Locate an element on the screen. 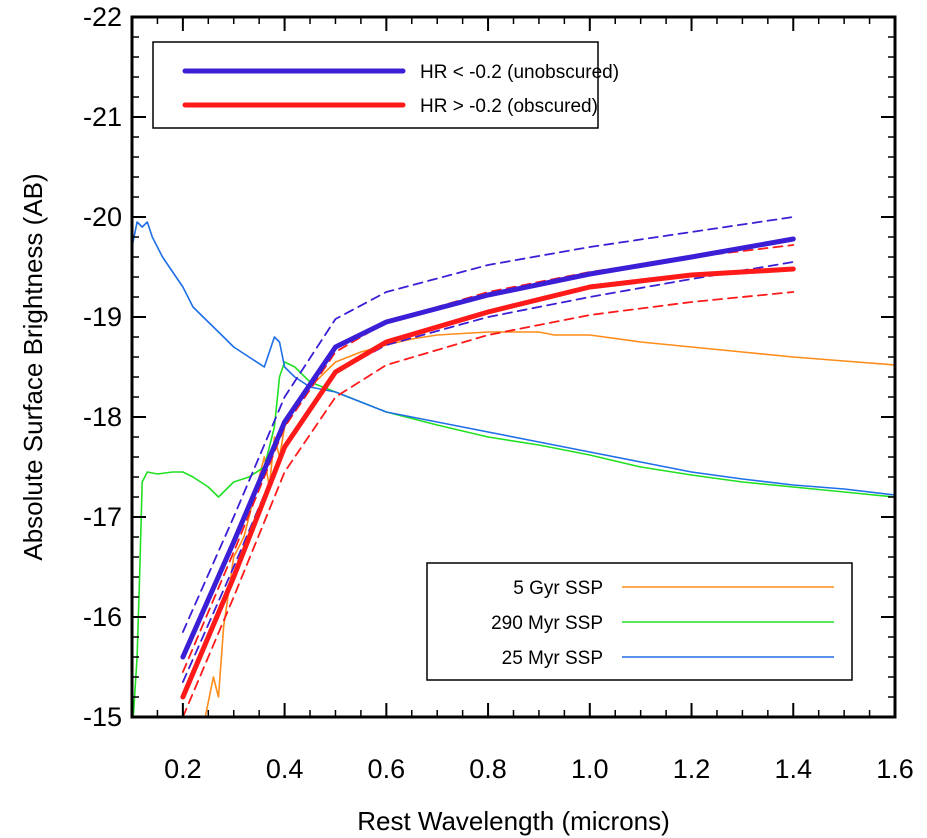 The width and height of the screenshot is (927, 838). y-axis-title: Absolute Surface Brightness (AB) is located at coordinates (33, 366).